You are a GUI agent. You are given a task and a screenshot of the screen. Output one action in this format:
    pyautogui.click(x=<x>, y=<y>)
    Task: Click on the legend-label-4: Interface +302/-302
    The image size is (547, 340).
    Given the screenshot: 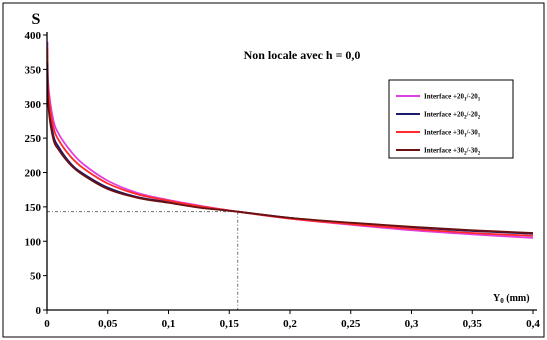 What is the action you would take?
    pyautogui.click(x=452, y=152)
    